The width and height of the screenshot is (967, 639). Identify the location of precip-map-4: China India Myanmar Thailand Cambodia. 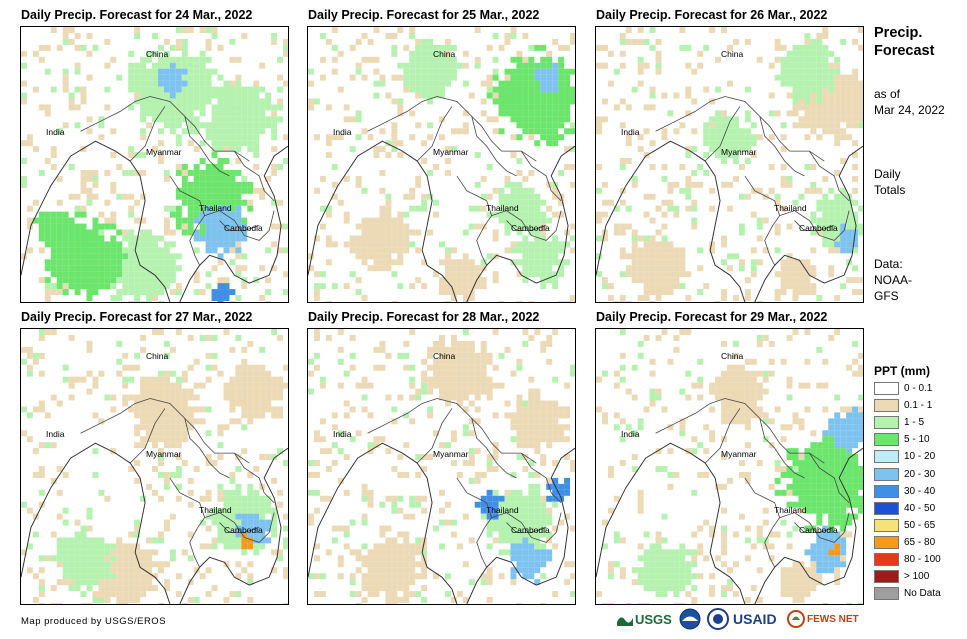
(154, 466).